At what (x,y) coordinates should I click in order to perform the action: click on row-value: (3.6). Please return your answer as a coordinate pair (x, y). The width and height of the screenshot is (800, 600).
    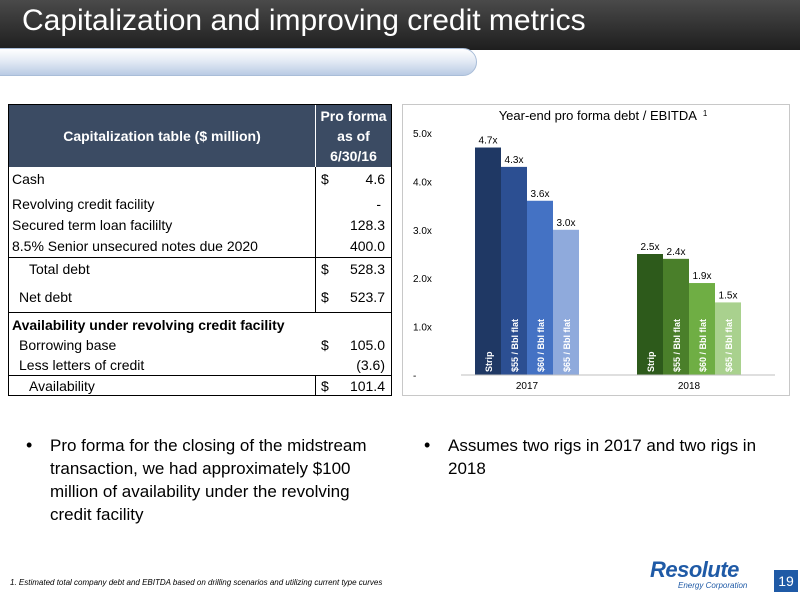
    Looking at the image, I should click on (370, 365).